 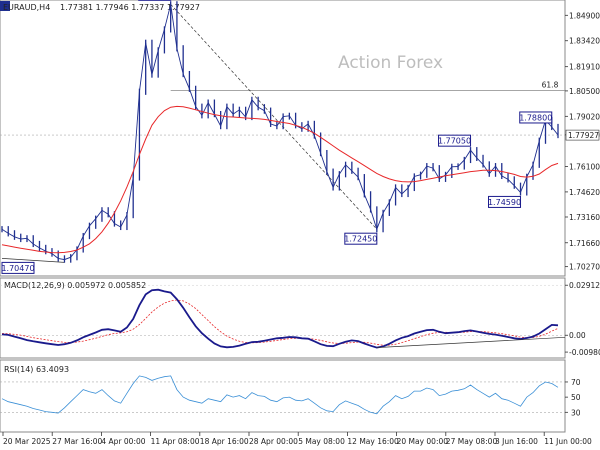 What do you see at coordinates (280, 395) in the screenshot?
I see `rsi-line` at bounding box center [280, 395].